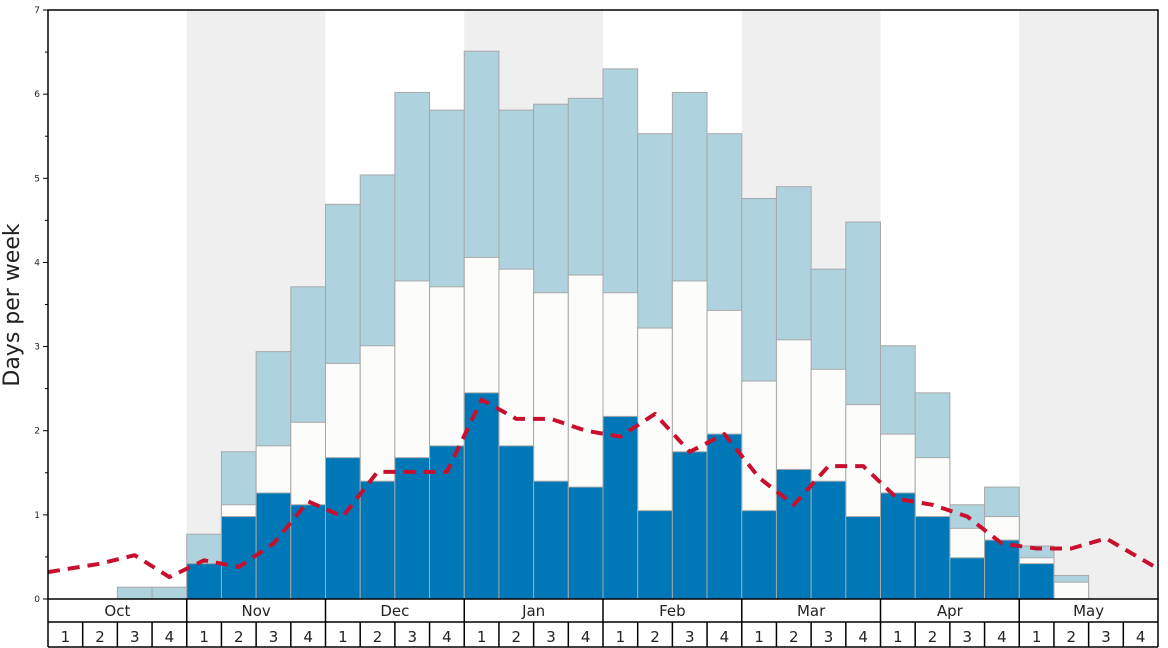  Describe the element at coordinates (37, 348) in the screenshot. I see `y-tick-label: 3` at that location.